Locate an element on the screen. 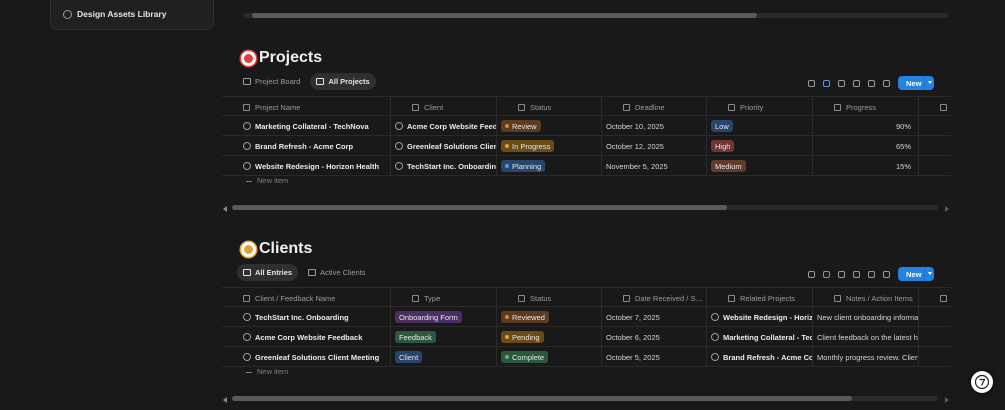  column-header: Client / Feedback Name is located at coordinates (306, 298).